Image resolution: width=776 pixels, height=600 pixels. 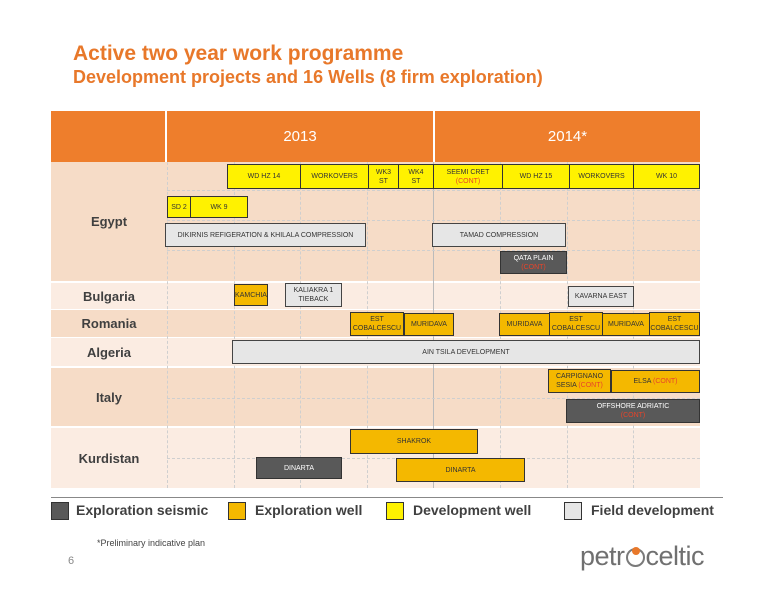 What do you see at coordinates (524, 324) in the screenshot?
I see `bar-muridava-2014-a: MURIDAVA` at bounding box center [524, 324].